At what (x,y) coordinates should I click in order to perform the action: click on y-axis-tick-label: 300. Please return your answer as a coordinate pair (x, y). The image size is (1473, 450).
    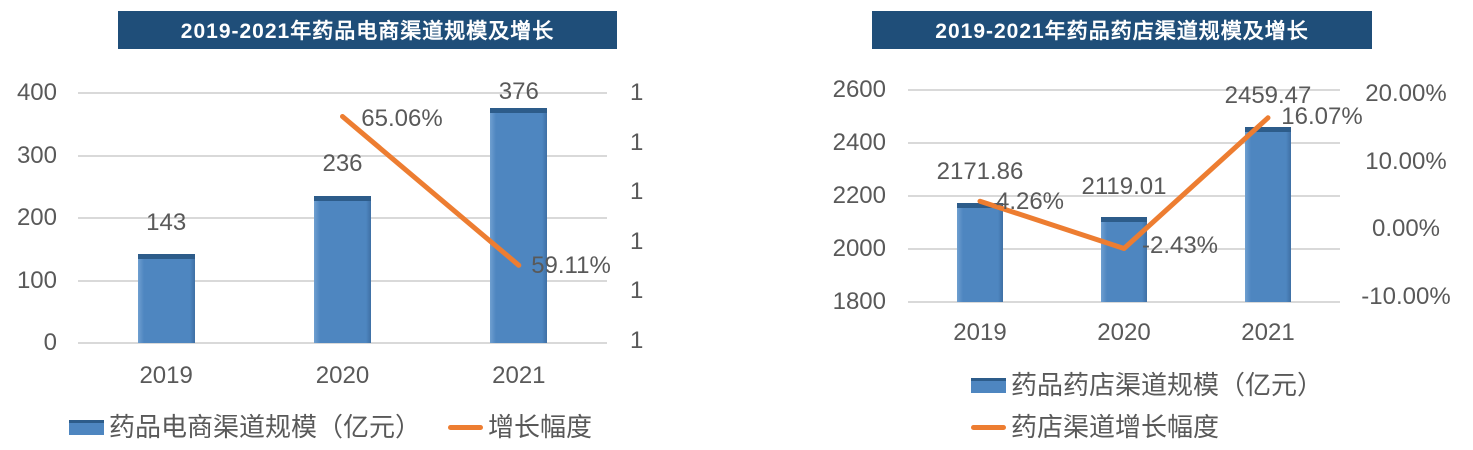
    Looking at the image, I should click on (36, 155).